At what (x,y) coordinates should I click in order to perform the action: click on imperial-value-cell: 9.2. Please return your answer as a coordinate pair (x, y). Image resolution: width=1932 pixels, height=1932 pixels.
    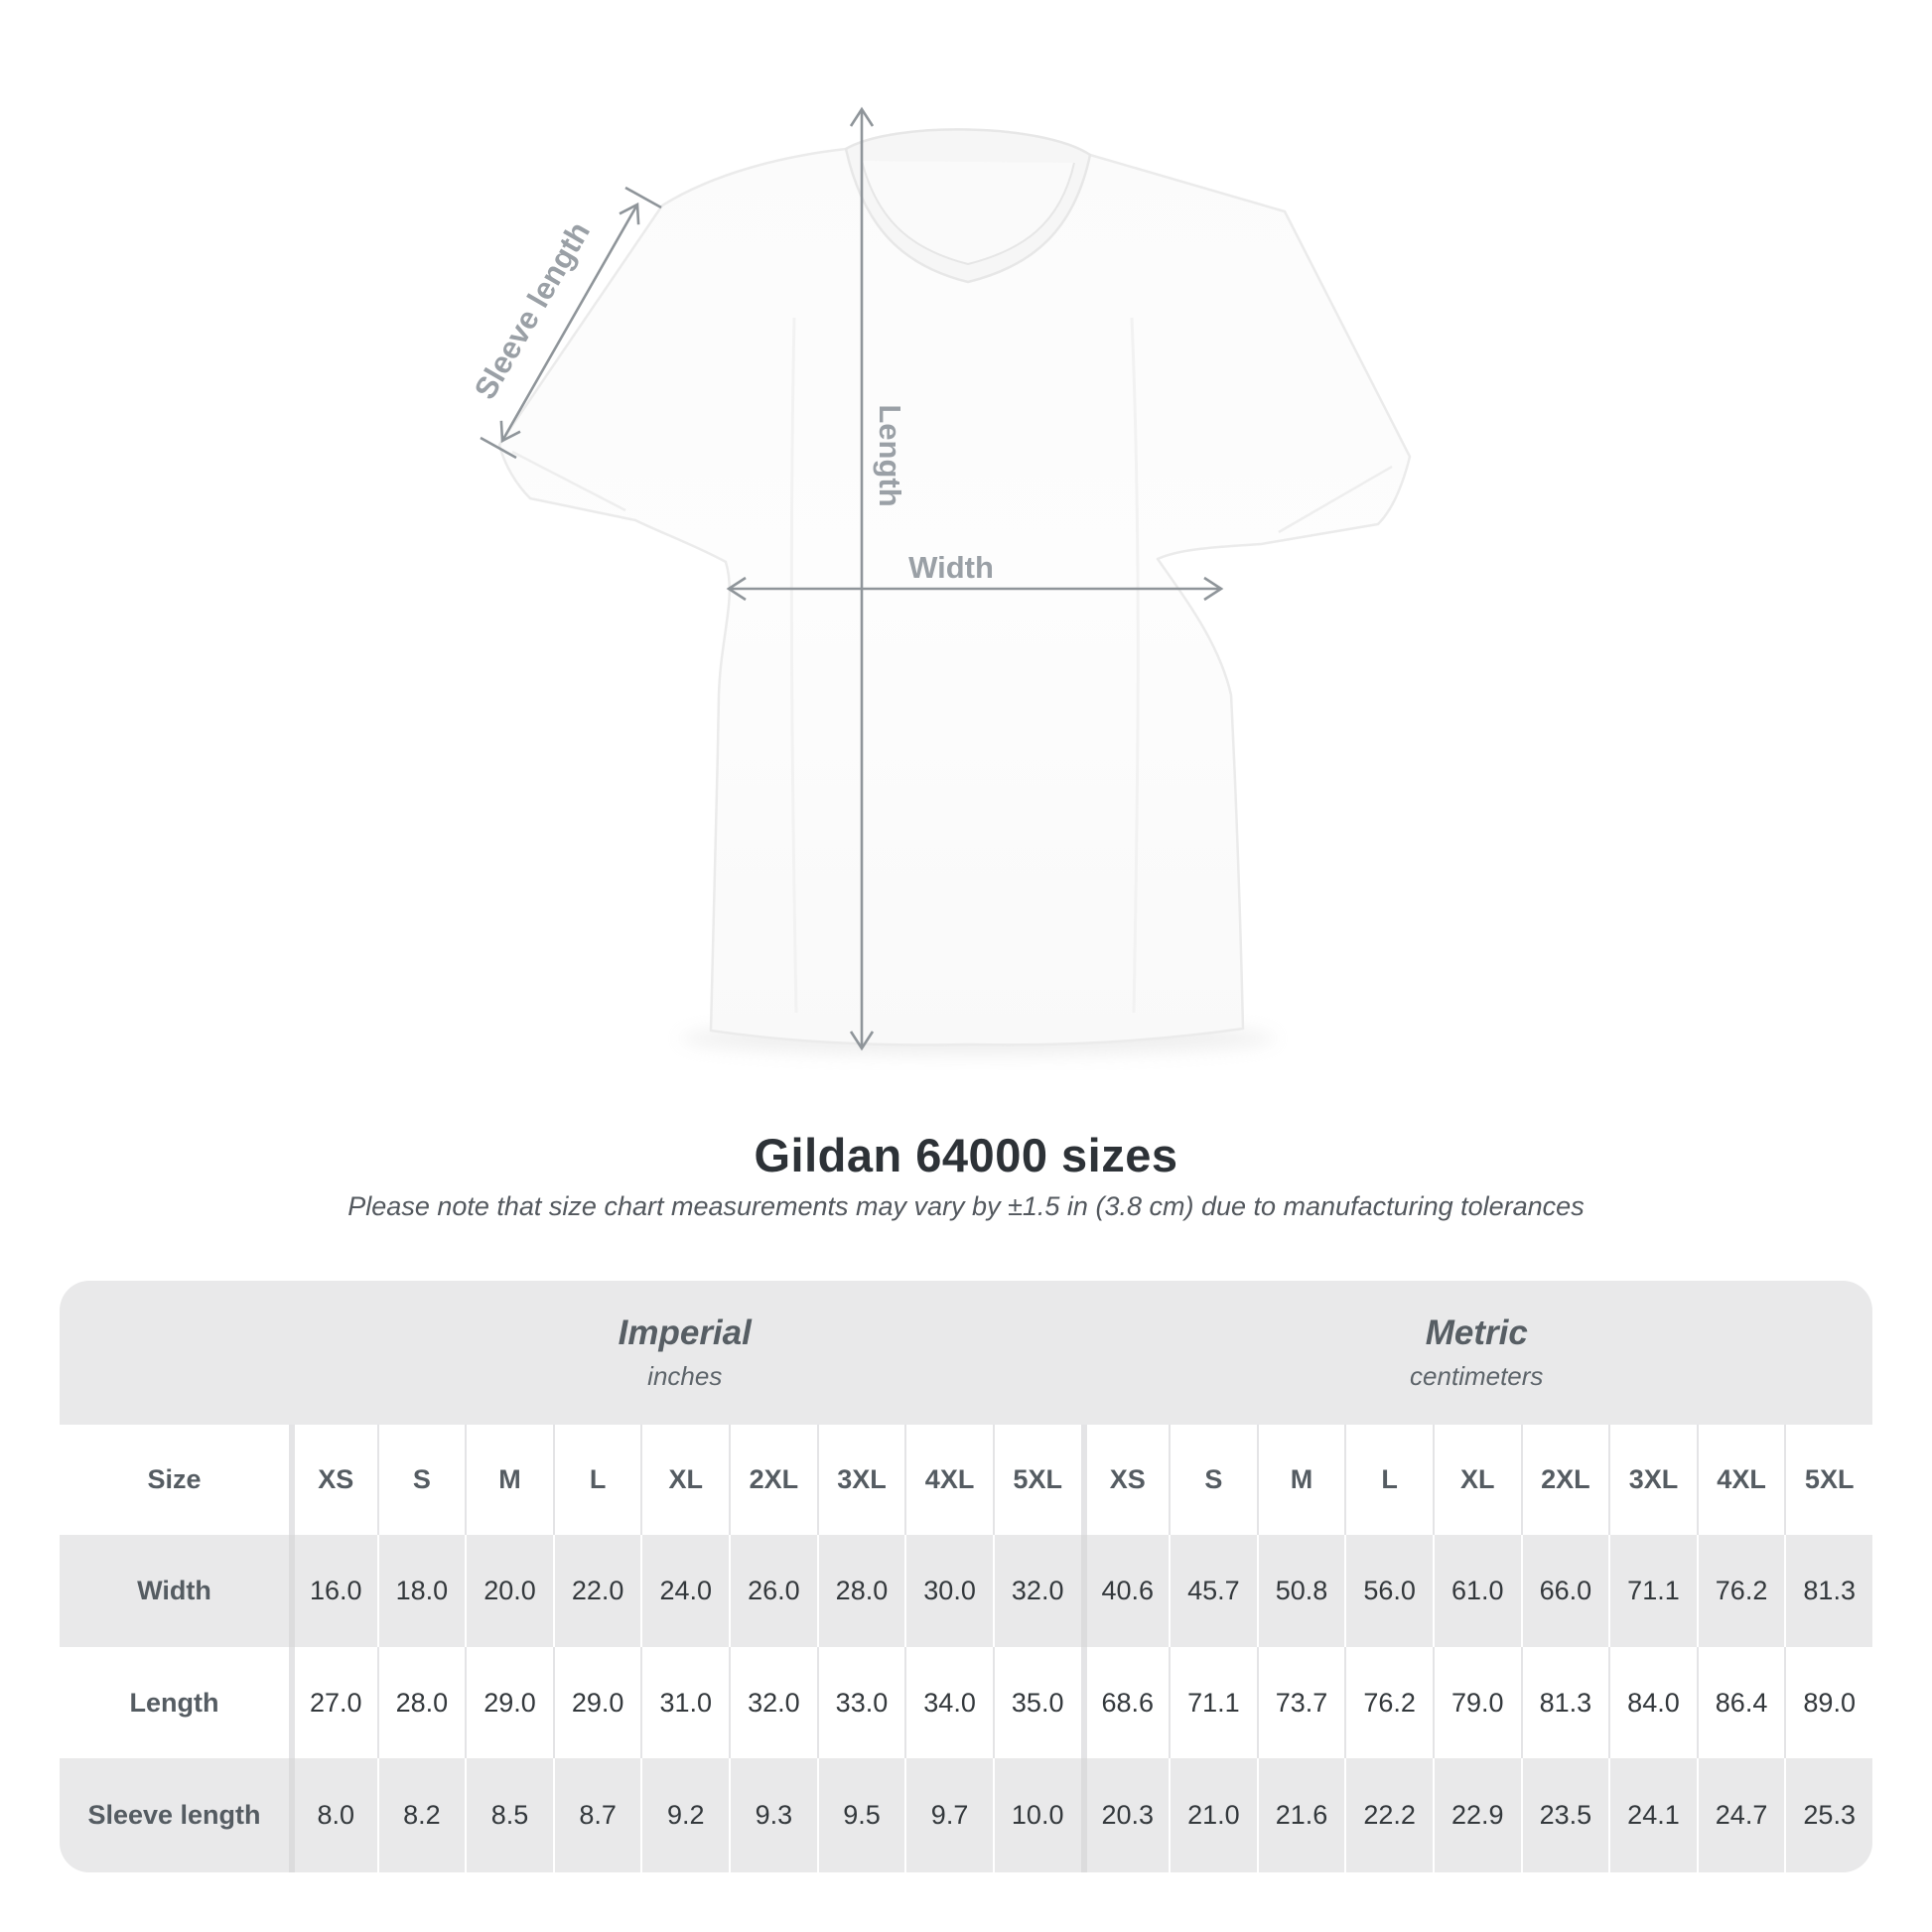
    Looking at the image, I should click on (685, 1815).